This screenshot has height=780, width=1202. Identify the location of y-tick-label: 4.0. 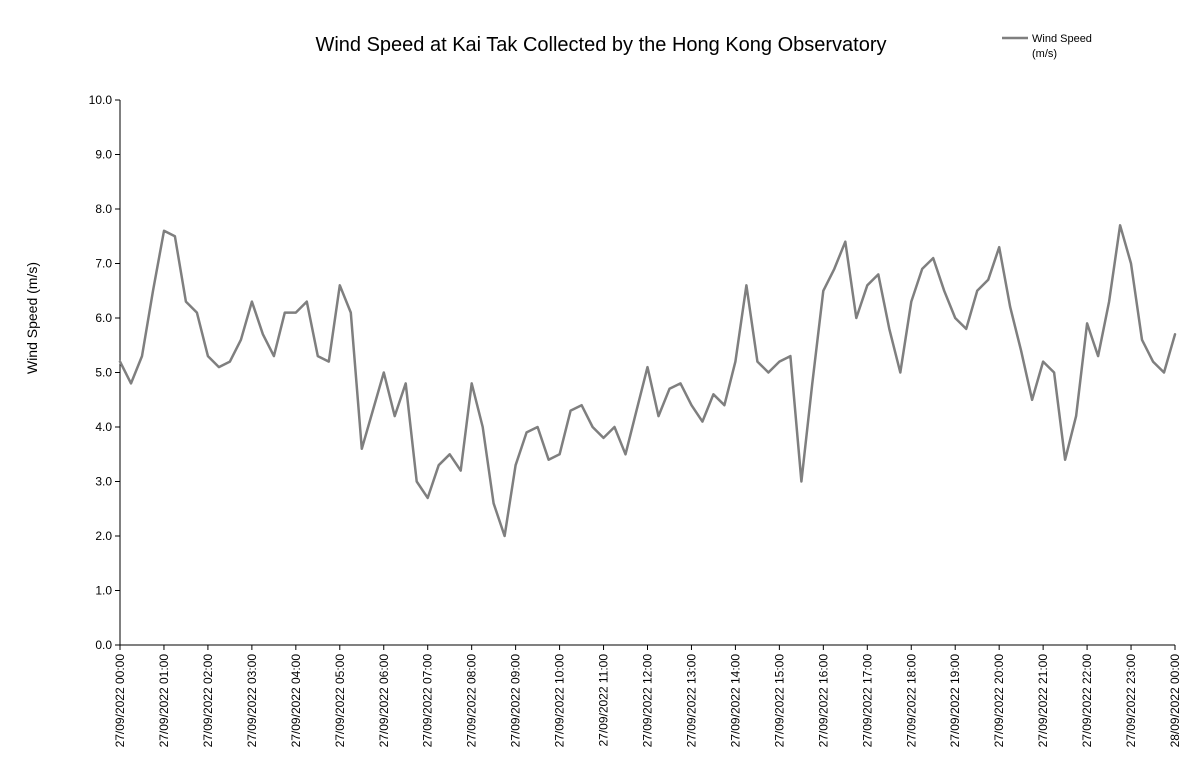
(103, 427).